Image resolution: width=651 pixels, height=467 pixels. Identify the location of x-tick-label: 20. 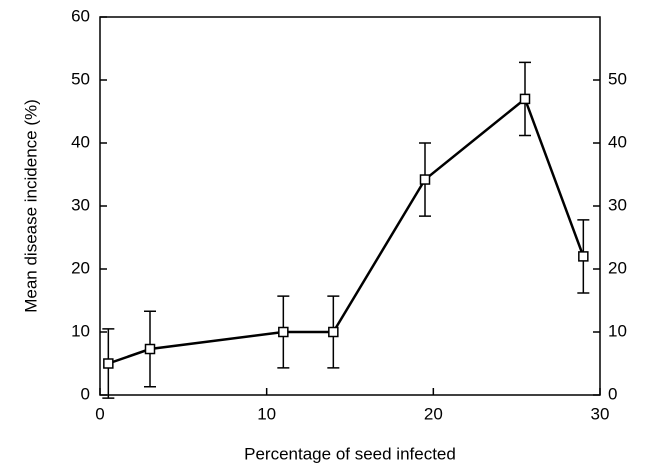
(433, 413).